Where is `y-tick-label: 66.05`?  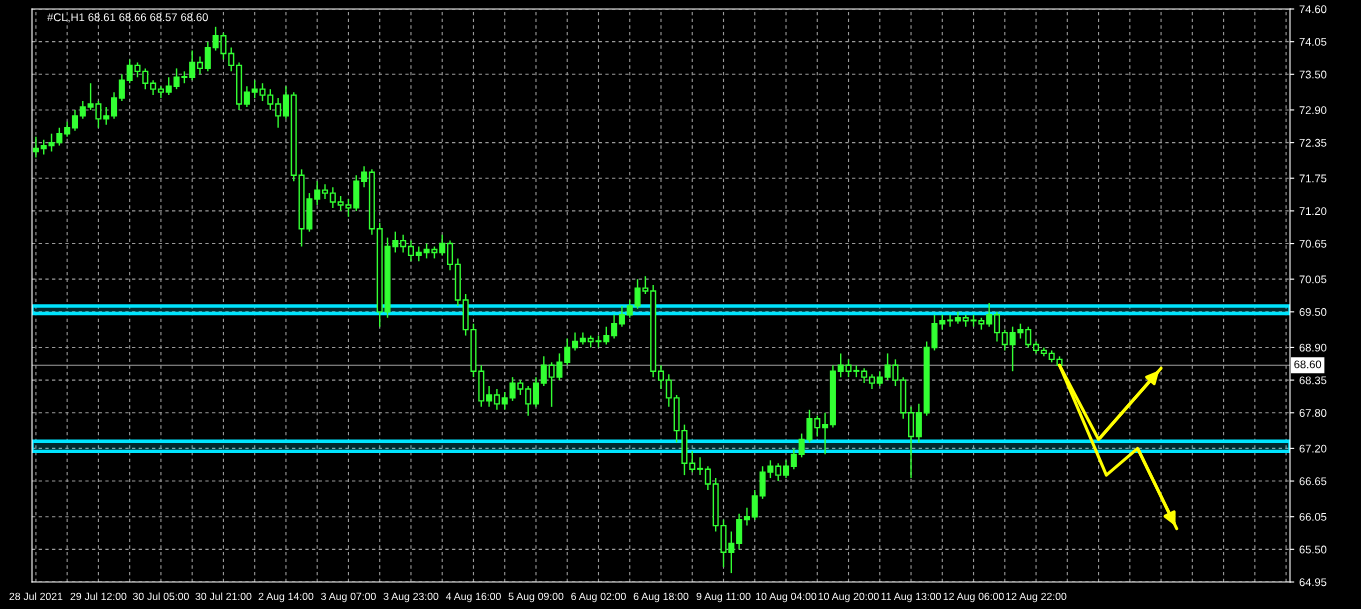
y-tick-label: 66.05 is located at coordinates (1313, 516).